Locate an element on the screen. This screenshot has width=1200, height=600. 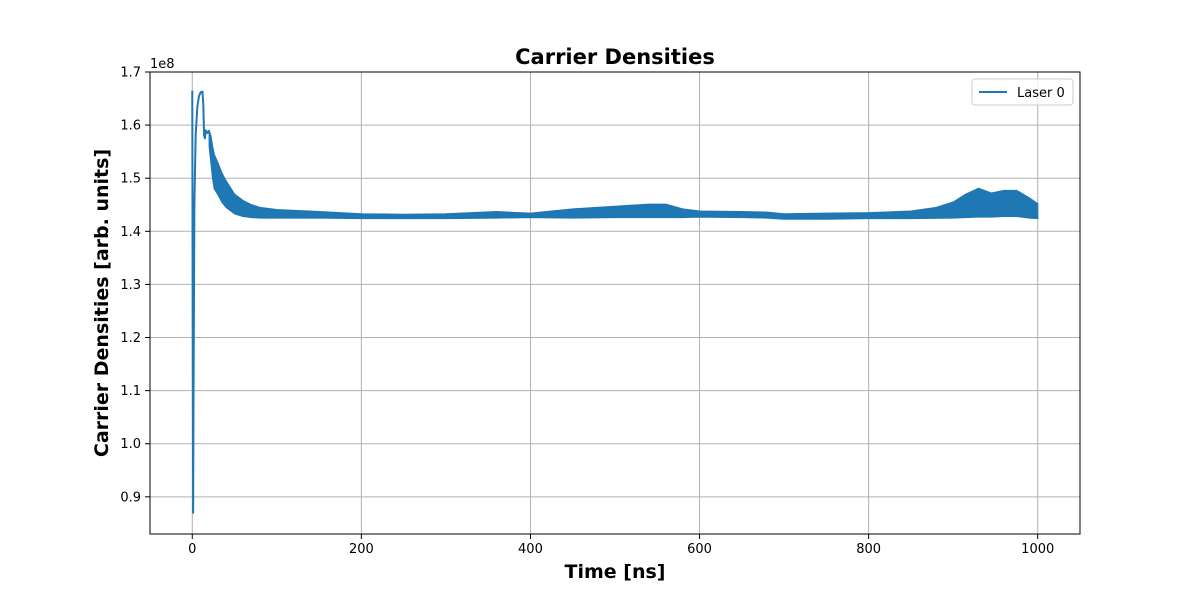
y-tick-label: 1.2 is located at coordinates (130, 338).